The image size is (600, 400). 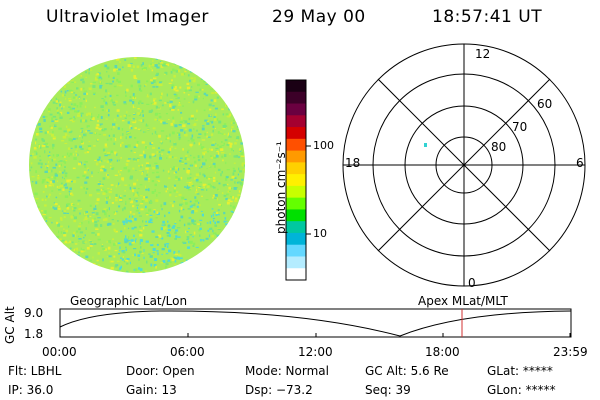 I want to click on apex-title: Apex MLat/MLT, so click(x=463, y=301).